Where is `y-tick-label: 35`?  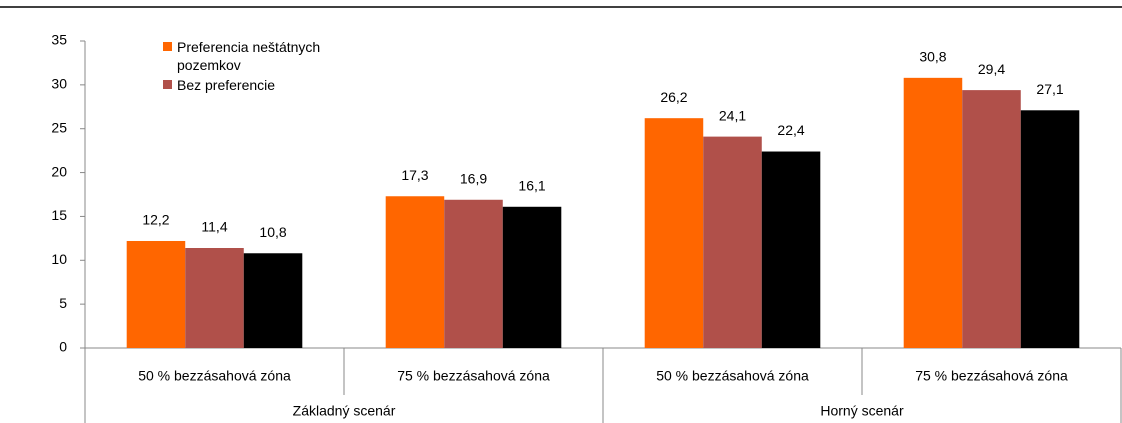
y-tick-label: 35 is located at coordinates (59, 40).